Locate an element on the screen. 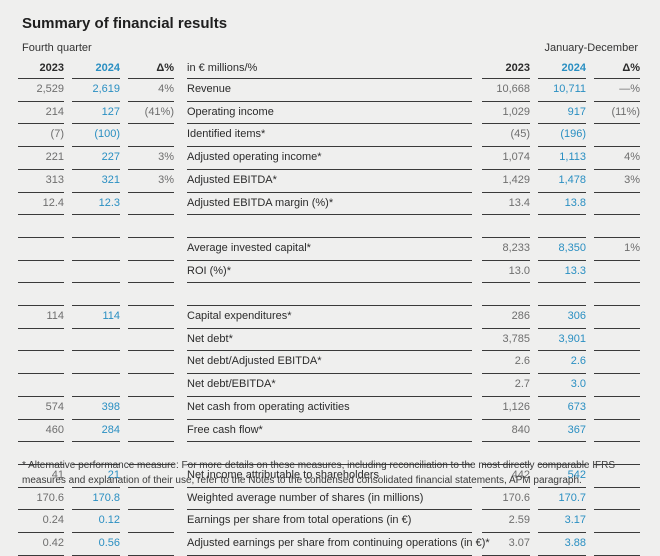 The image size is (660, 556). cell-q2023: 221 is located at coordinates (54, 157).